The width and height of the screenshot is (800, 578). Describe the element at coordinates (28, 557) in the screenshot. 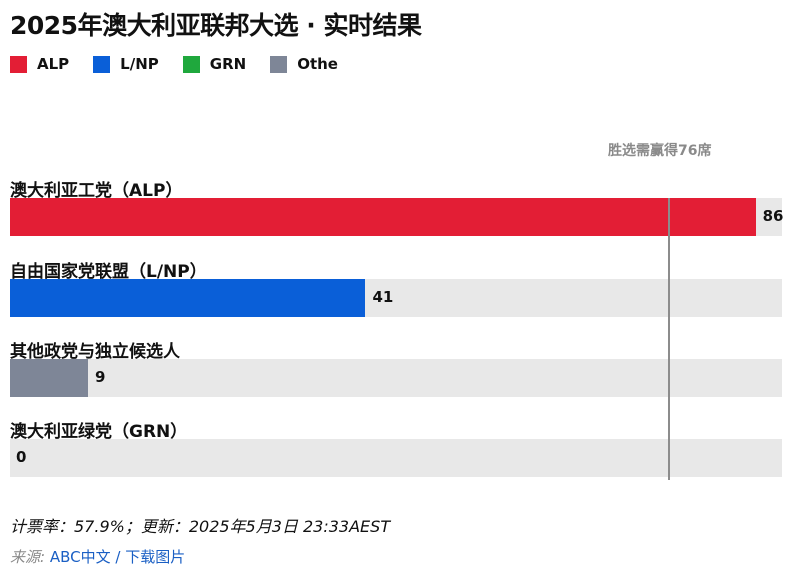

I see `source-label: 来源:` at that location.